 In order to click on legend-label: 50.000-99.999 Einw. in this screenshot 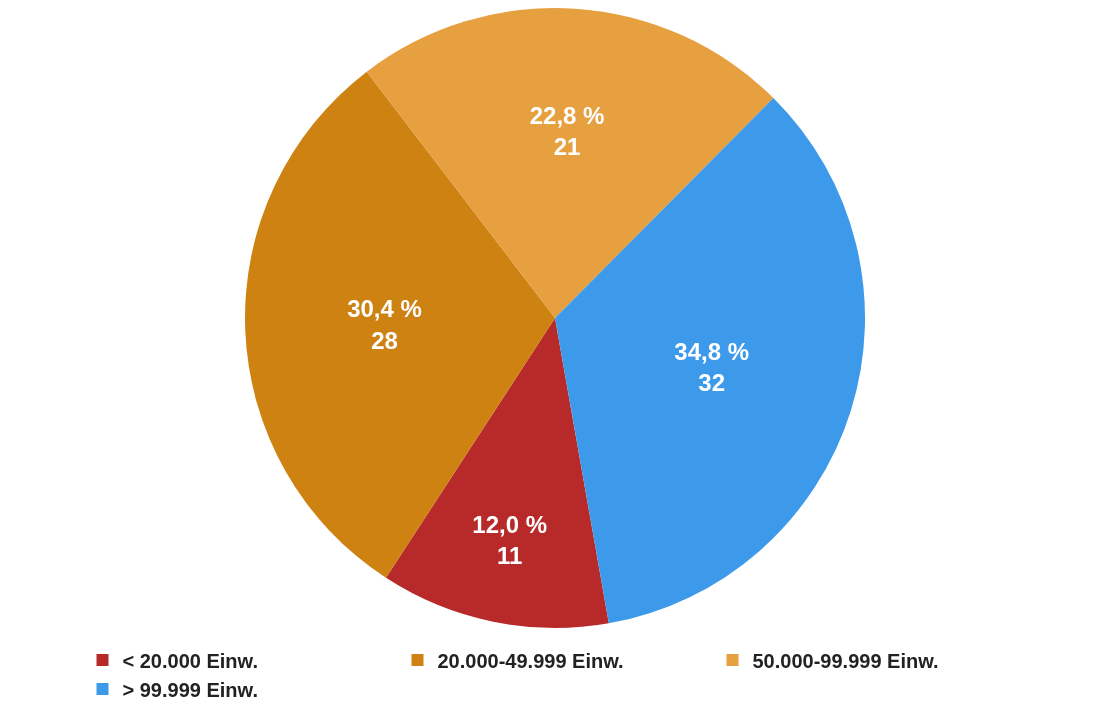, I will do `click(845, 660)`.